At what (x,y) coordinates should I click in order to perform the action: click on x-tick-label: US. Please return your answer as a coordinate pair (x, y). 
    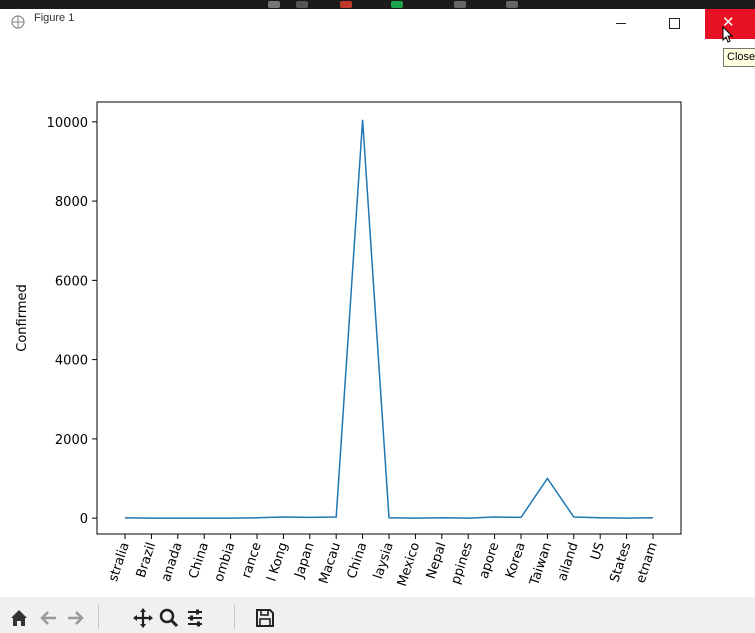
    Looking at the image, I should click on (598, 552).